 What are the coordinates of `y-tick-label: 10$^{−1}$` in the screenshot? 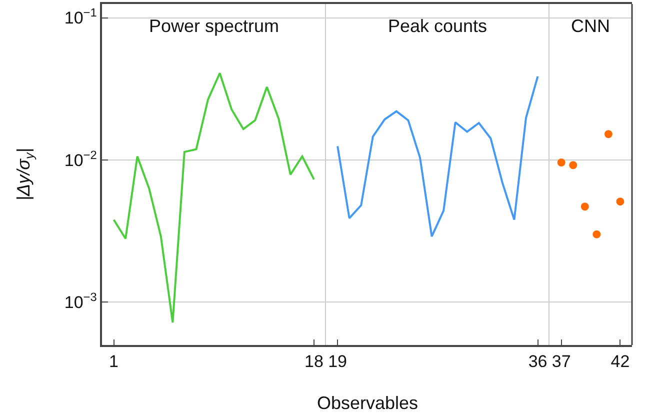 It's located at (81, 17).